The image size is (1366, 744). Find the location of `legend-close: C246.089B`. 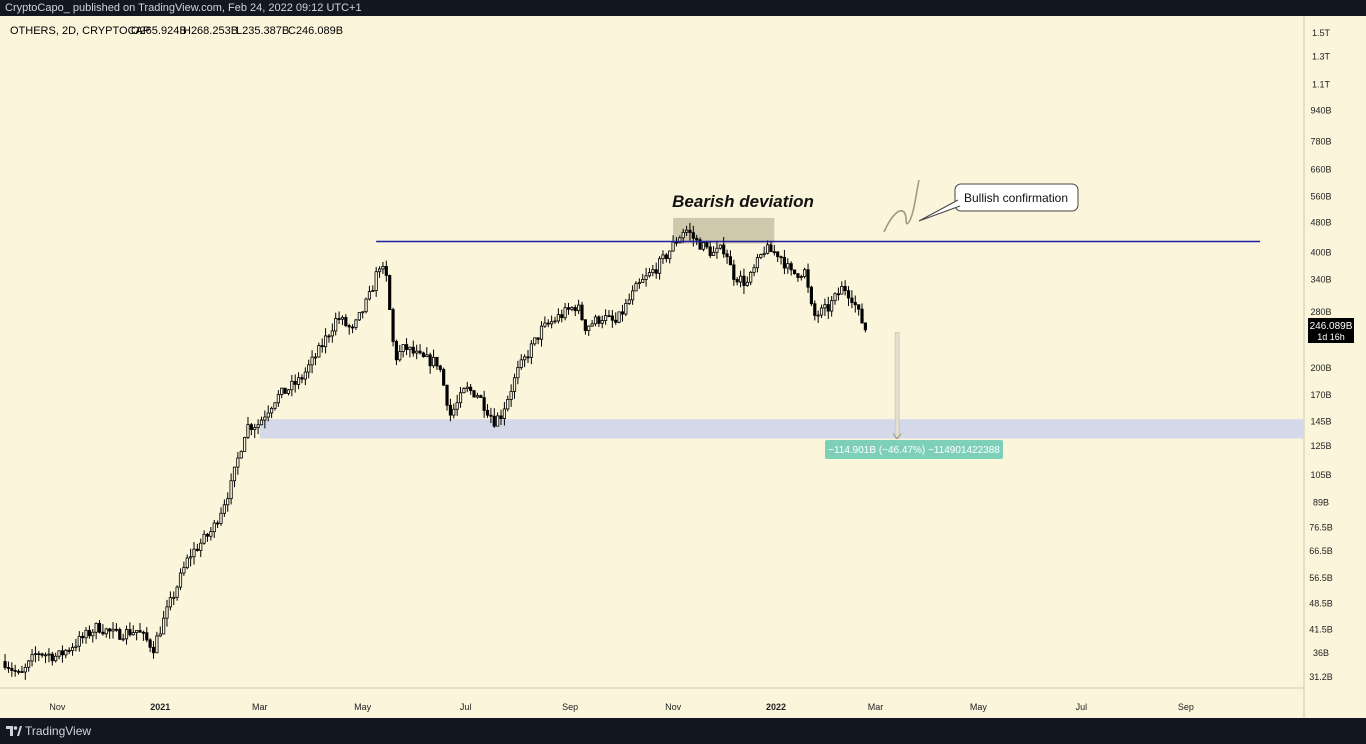

legend-close: C246.089B is located at coordinates (315, 31).